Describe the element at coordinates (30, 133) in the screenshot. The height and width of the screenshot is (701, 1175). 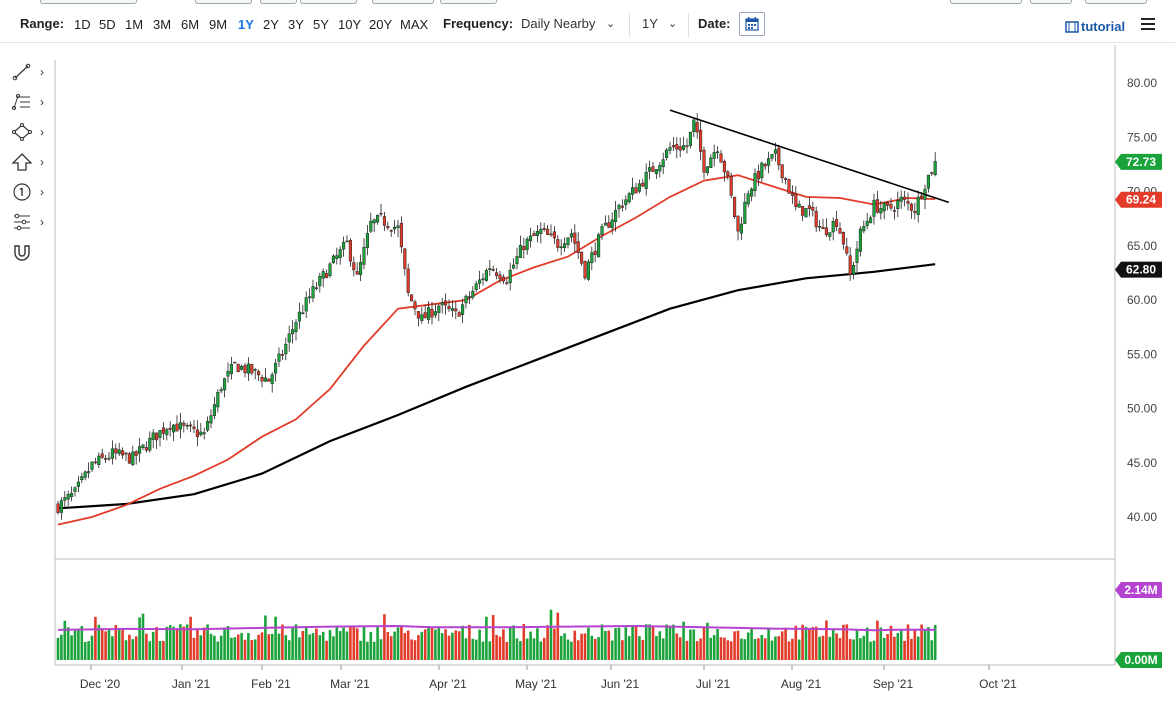
I see `shapes-tool: ›` at that location.